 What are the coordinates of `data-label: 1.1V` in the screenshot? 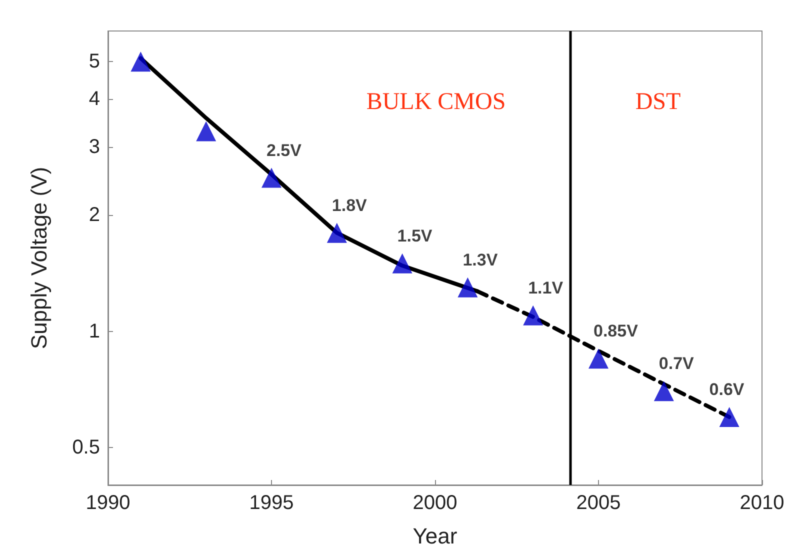 It's located at (546, 288).